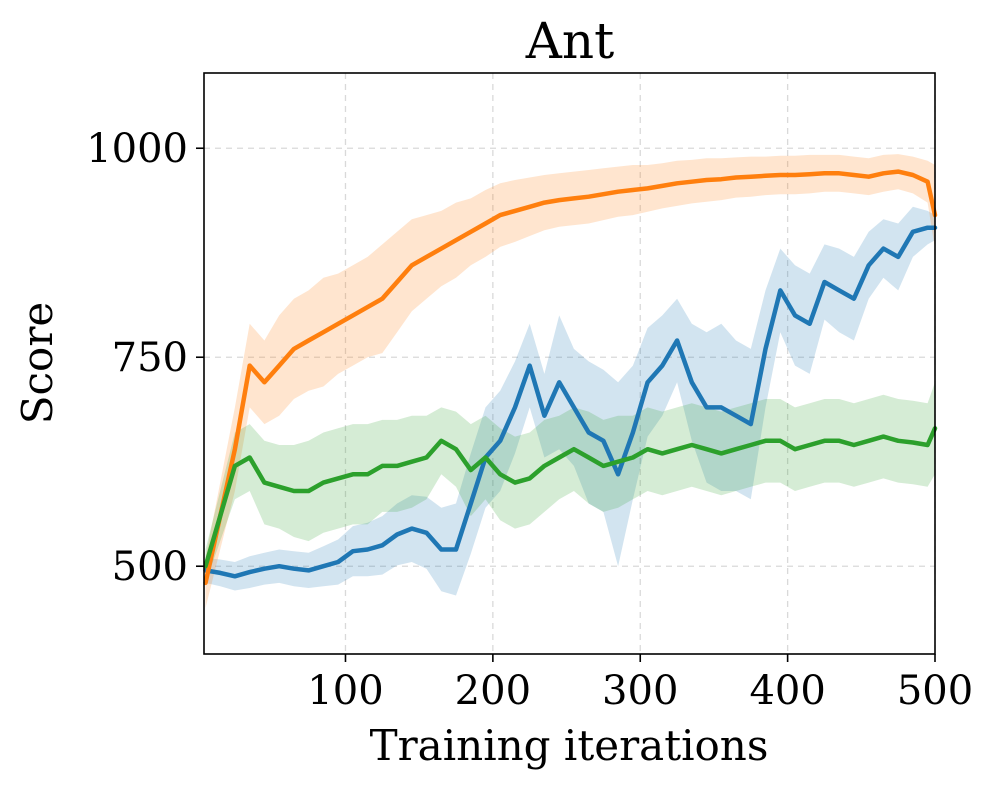 This screenshot has height=786, width=996. What do you see at coordinates (37, 363) in the screenshot?
I see `y-axis-label: Score` at bounding box center [37, 363].